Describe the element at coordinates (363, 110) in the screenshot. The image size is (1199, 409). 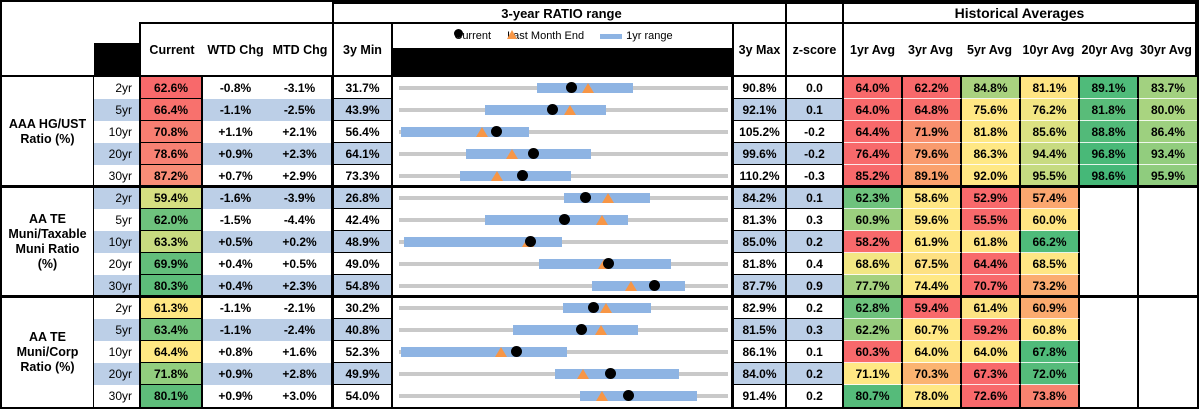
I see `min-3y-cell: 43.9%` at that location.